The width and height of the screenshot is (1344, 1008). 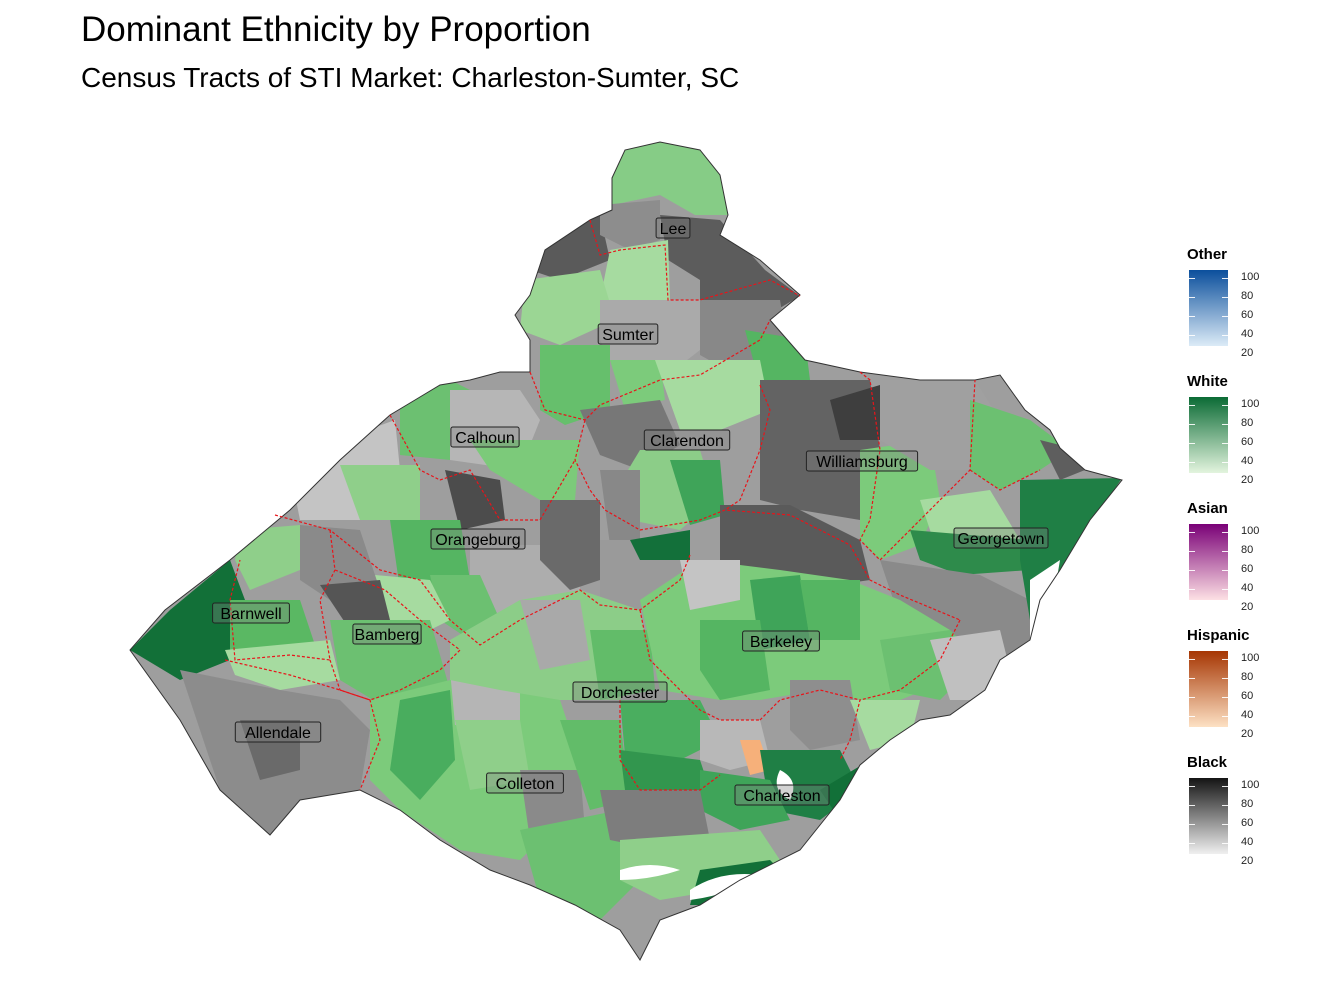 I want to click on county-name: Orangeburg, so click(x=477, y=540).